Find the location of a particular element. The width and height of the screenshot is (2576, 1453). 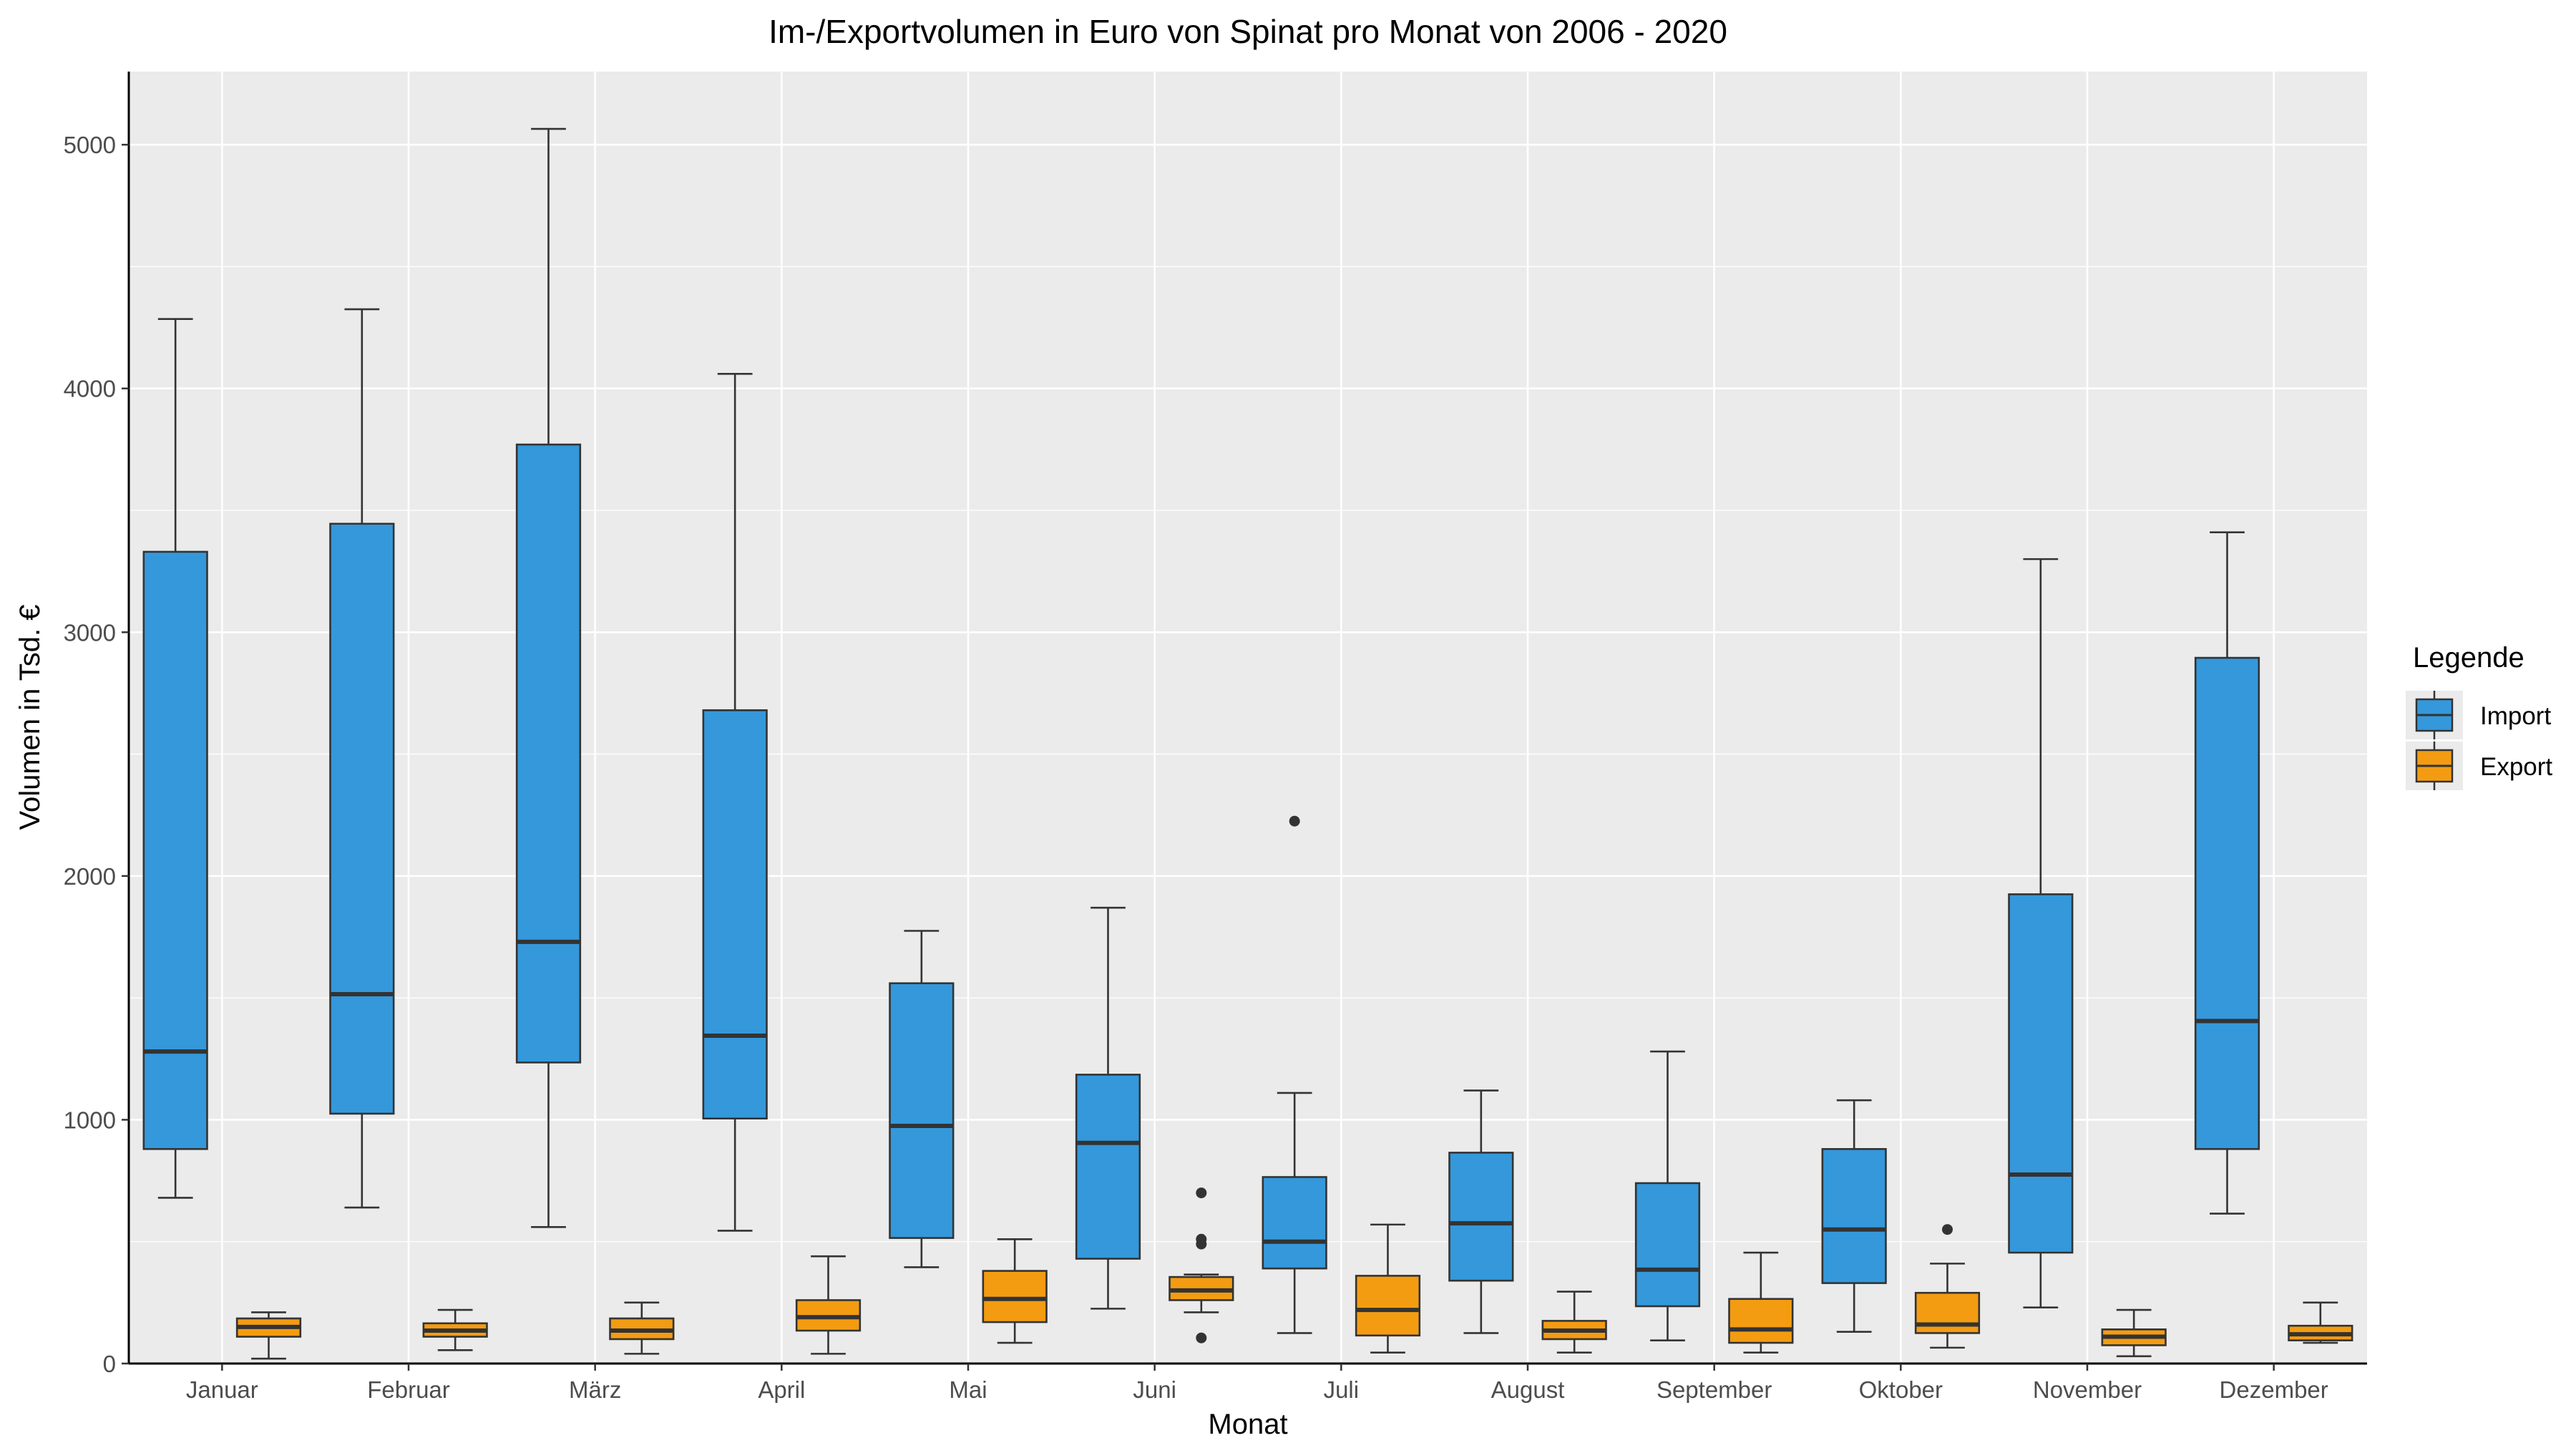

x-tick-label: August is located at coordinates (1528, 1389).